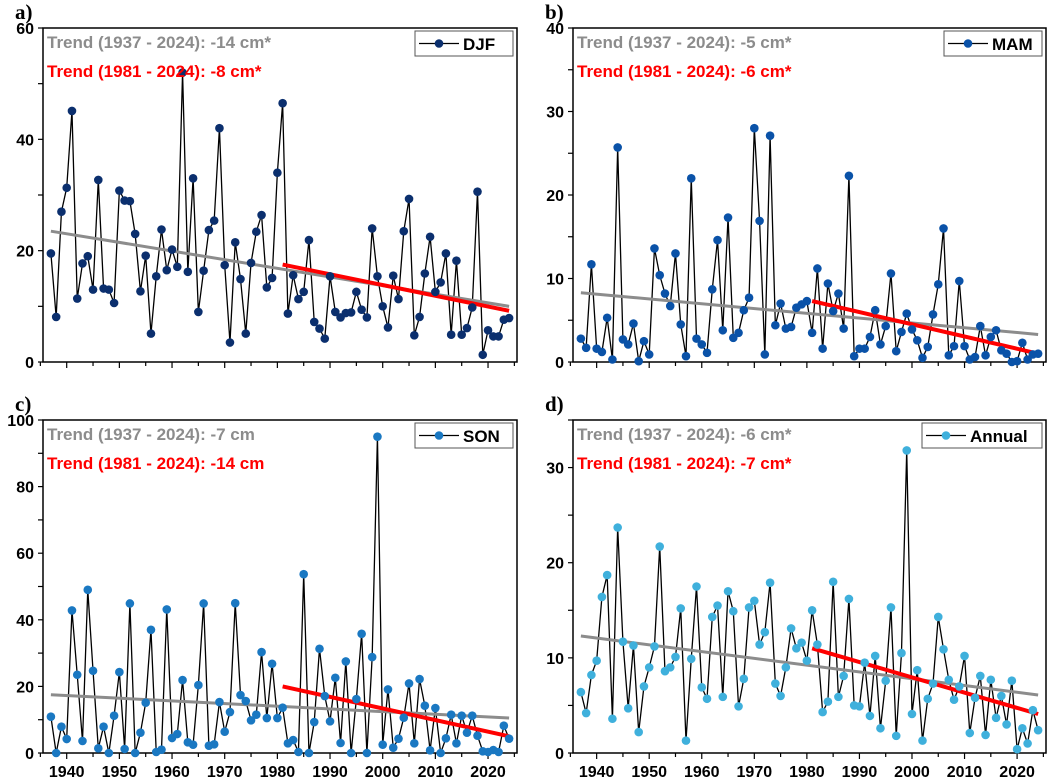 This screenshot has width=1052, height=782. I want to click on x-tick-label: 1960, so click(172, 772).